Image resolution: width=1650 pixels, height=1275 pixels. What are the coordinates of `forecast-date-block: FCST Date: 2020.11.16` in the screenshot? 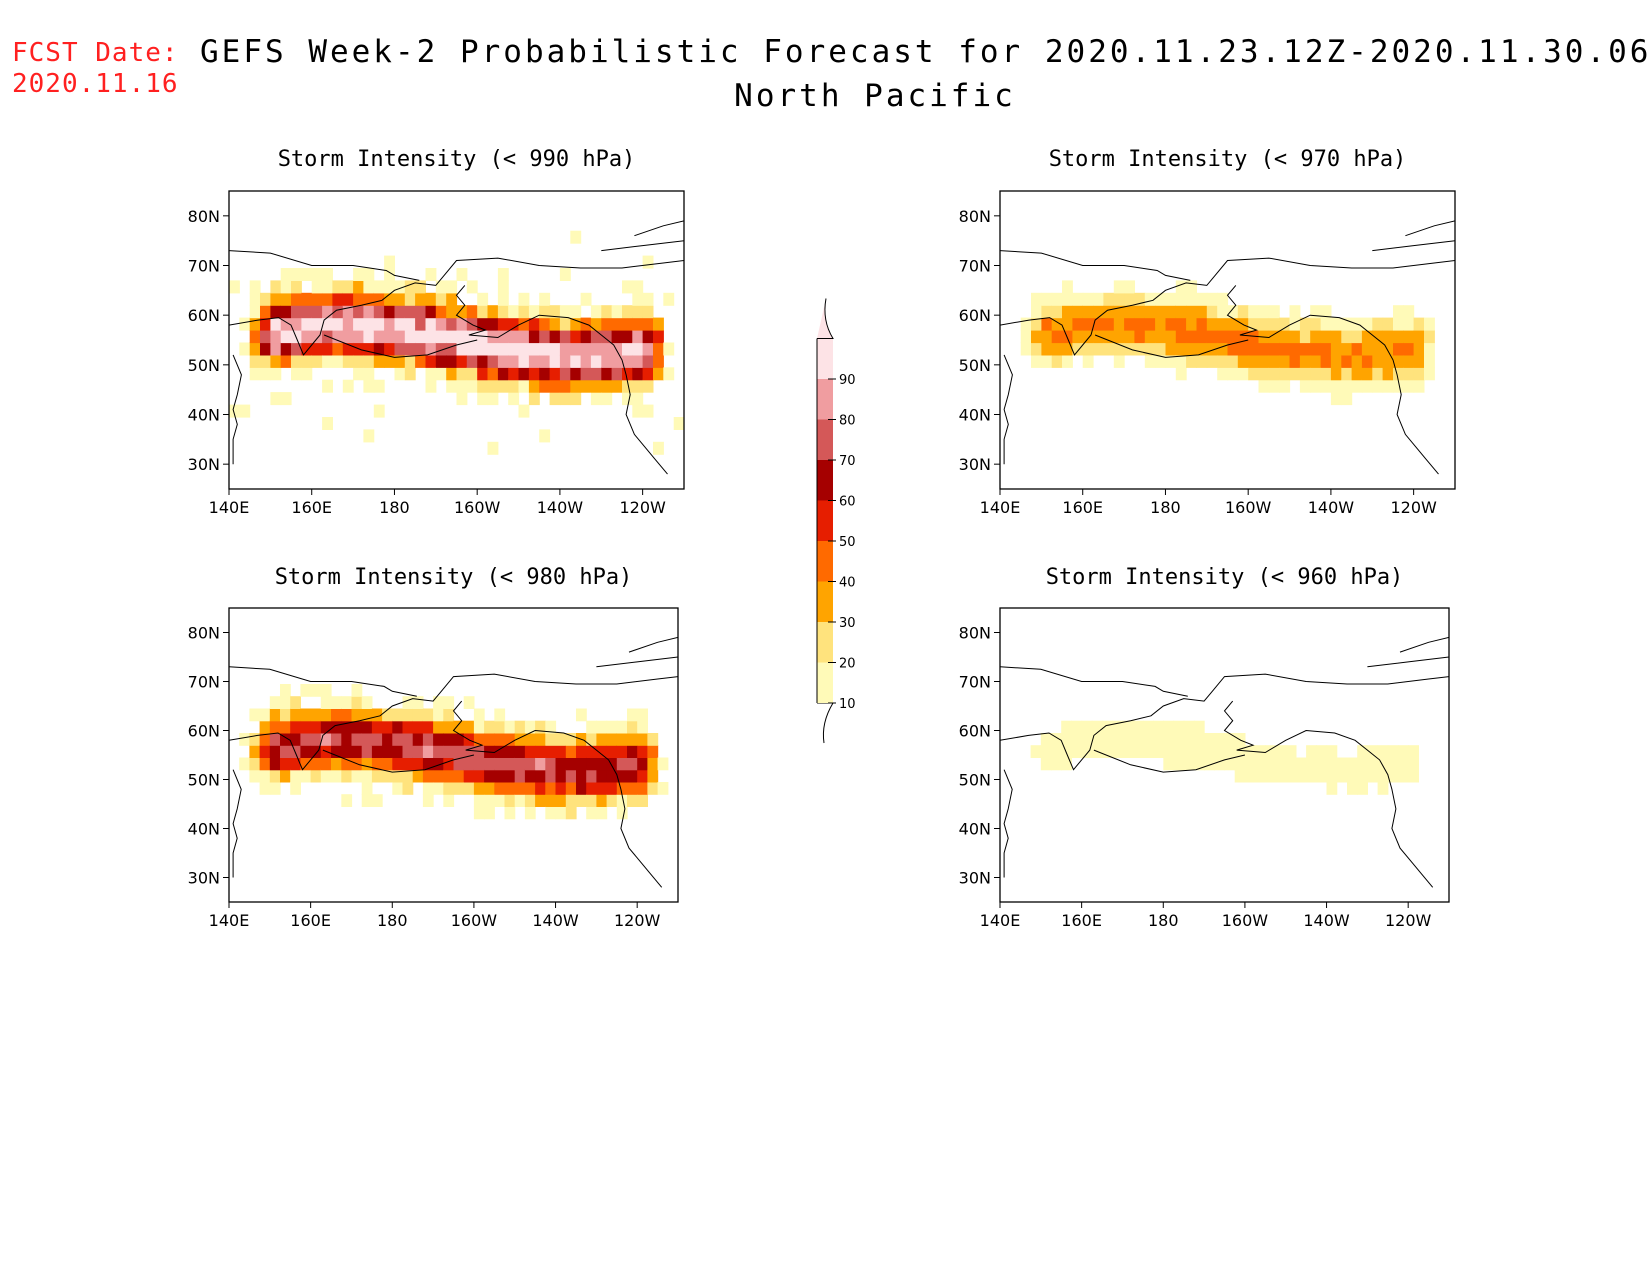 It's located at (95, 69).